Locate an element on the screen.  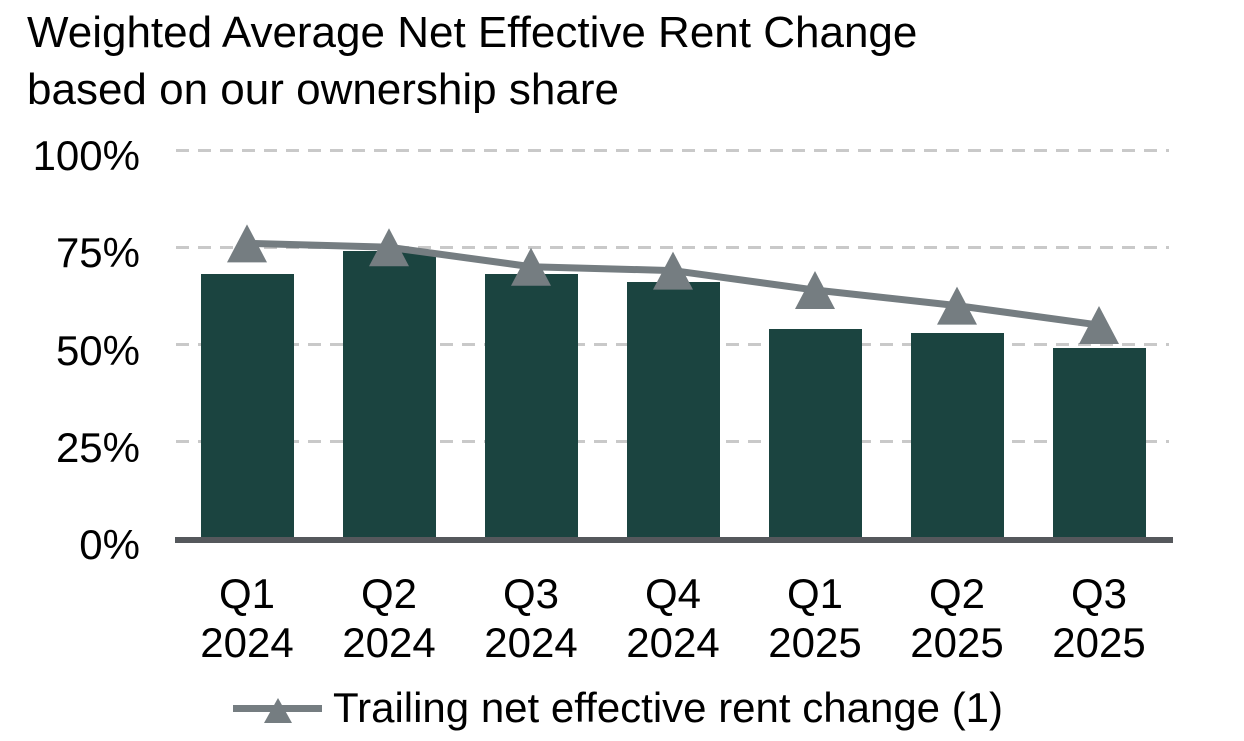
x-label-q1-2024: Q1 2024 is located at coordinates (247, 618).